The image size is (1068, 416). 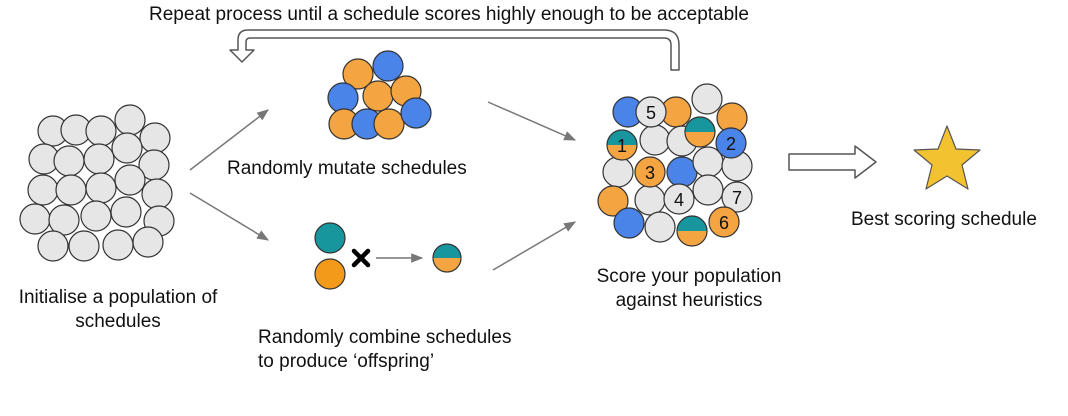 What do you see at coordinates (385, 337) in the screenshot?
I see `combine-label-line1: Randomly combine schedules` at bounding box center [385, 337].